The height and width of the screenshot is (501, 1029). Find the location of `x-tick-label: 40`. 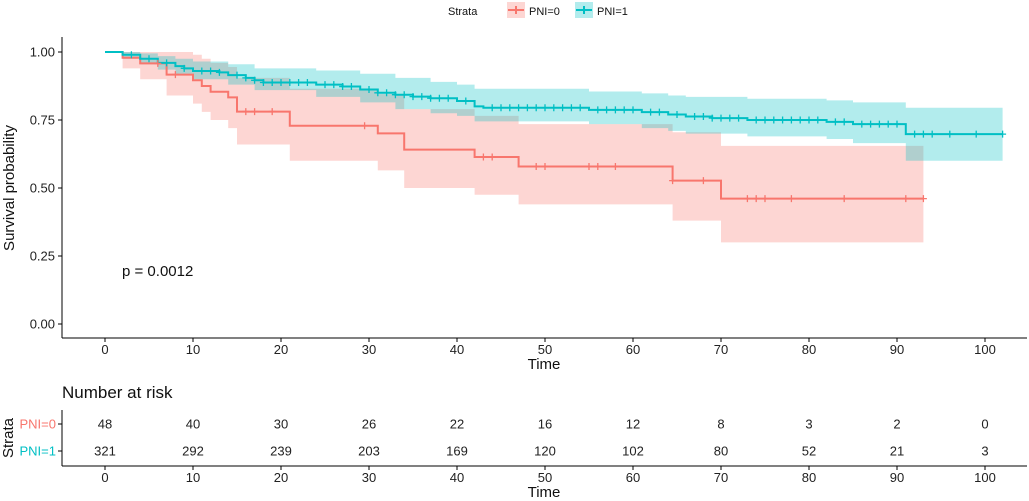

x-tick-label: 40 is located at coordinates (457, 349).